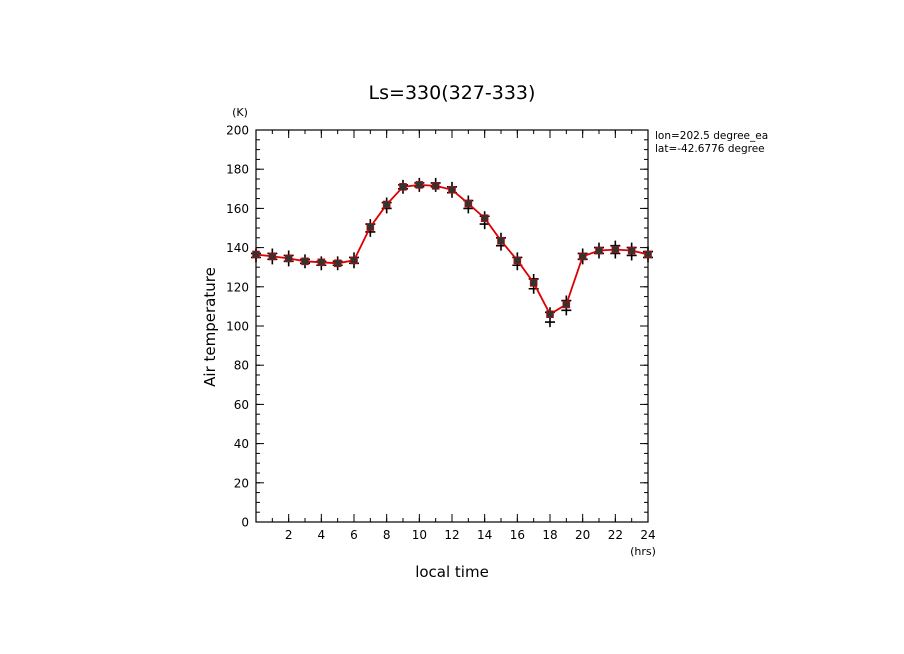 This screenshot has width=904, height=654. I want to click on y-unit-label: (K), so click(240, 112).